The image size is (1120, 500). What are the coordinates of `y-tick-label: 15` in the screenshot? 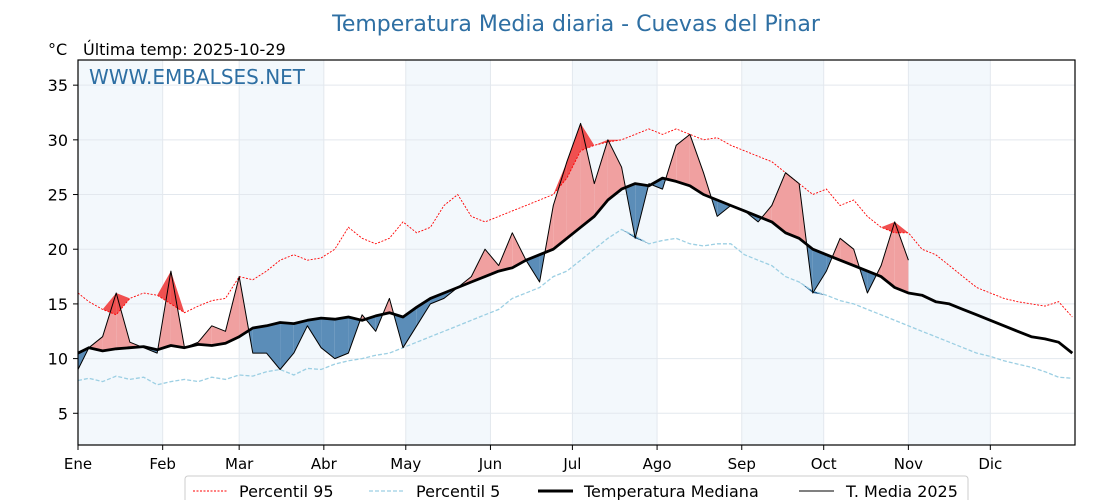 It's located at (58, 304).